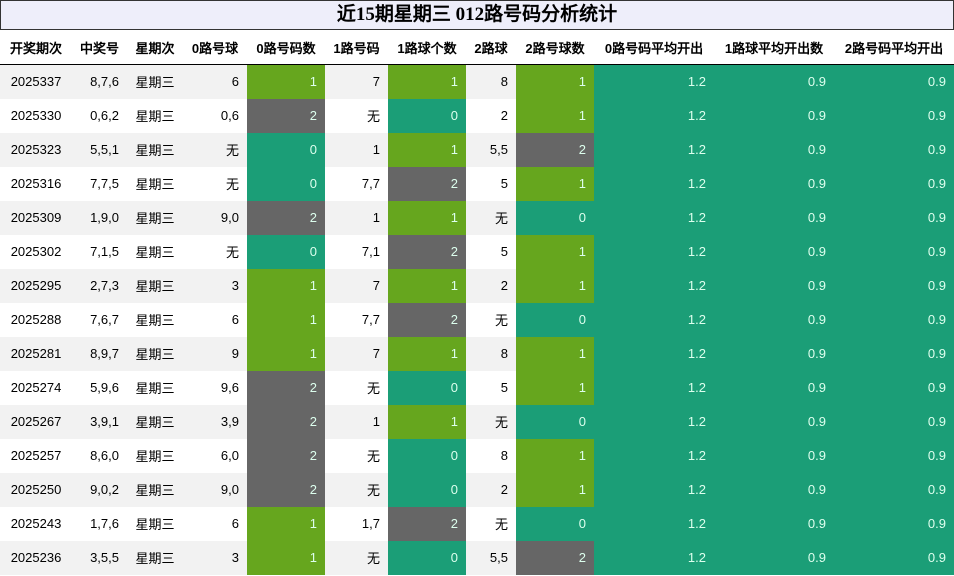 The height and width of the screenshot is (576, 954). Describe the element at coordinates (104, 523) in the screenshot. I see `table-cell: 1,7,6` at that location.